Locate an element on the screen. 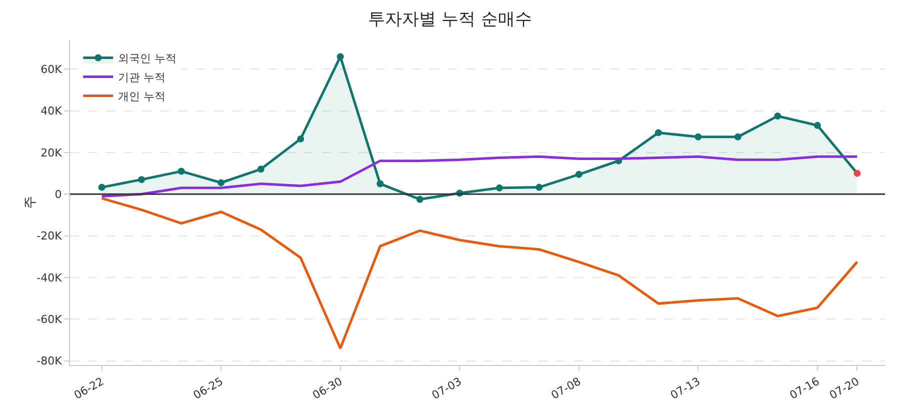  chart-title: 투자자별 누적 순매수 is located at coordinates (450, 20).